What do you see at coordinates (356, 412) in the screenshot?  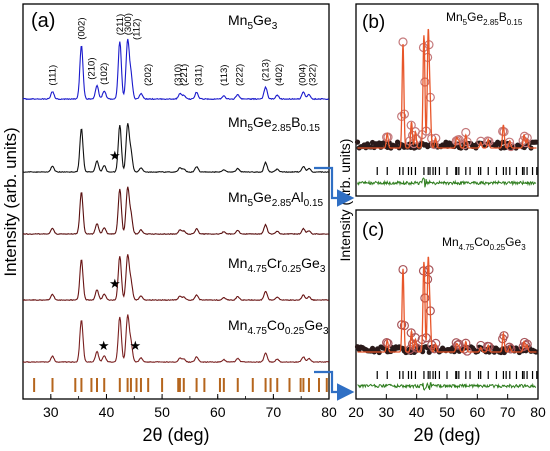 I see `c-x-tick-label-0: 20` at bounding box center [356, 412].